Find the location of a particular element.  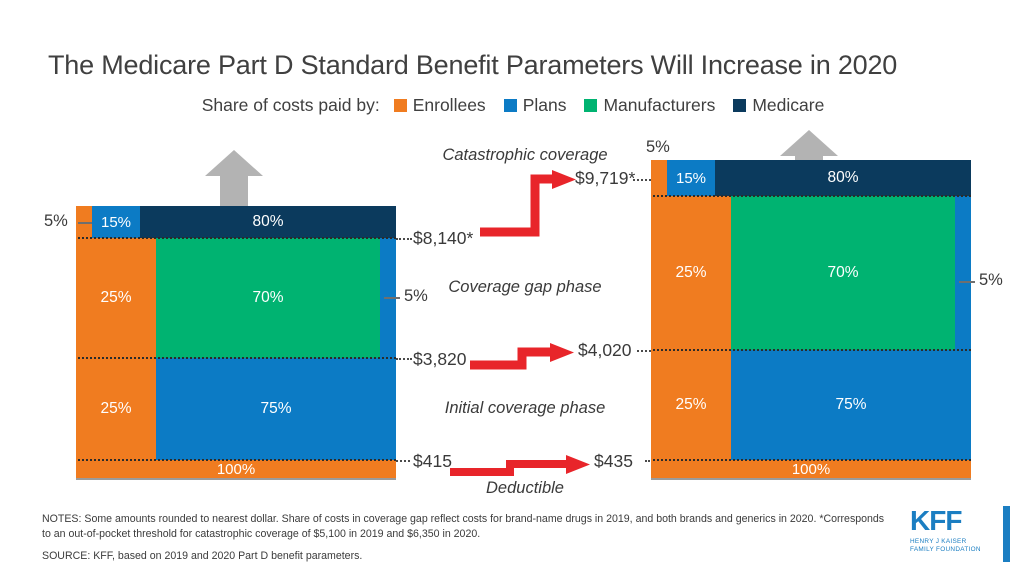

segment-plans-initial-2019: 75% is located at coordinates (276, 409).